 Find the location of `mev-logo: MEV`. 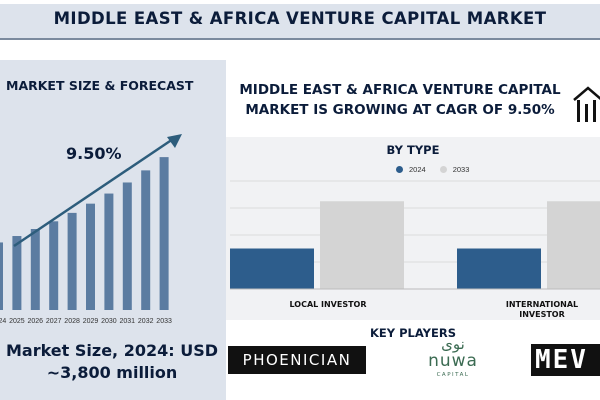

mev-logo: MEV is located at coordinates (565, 360).